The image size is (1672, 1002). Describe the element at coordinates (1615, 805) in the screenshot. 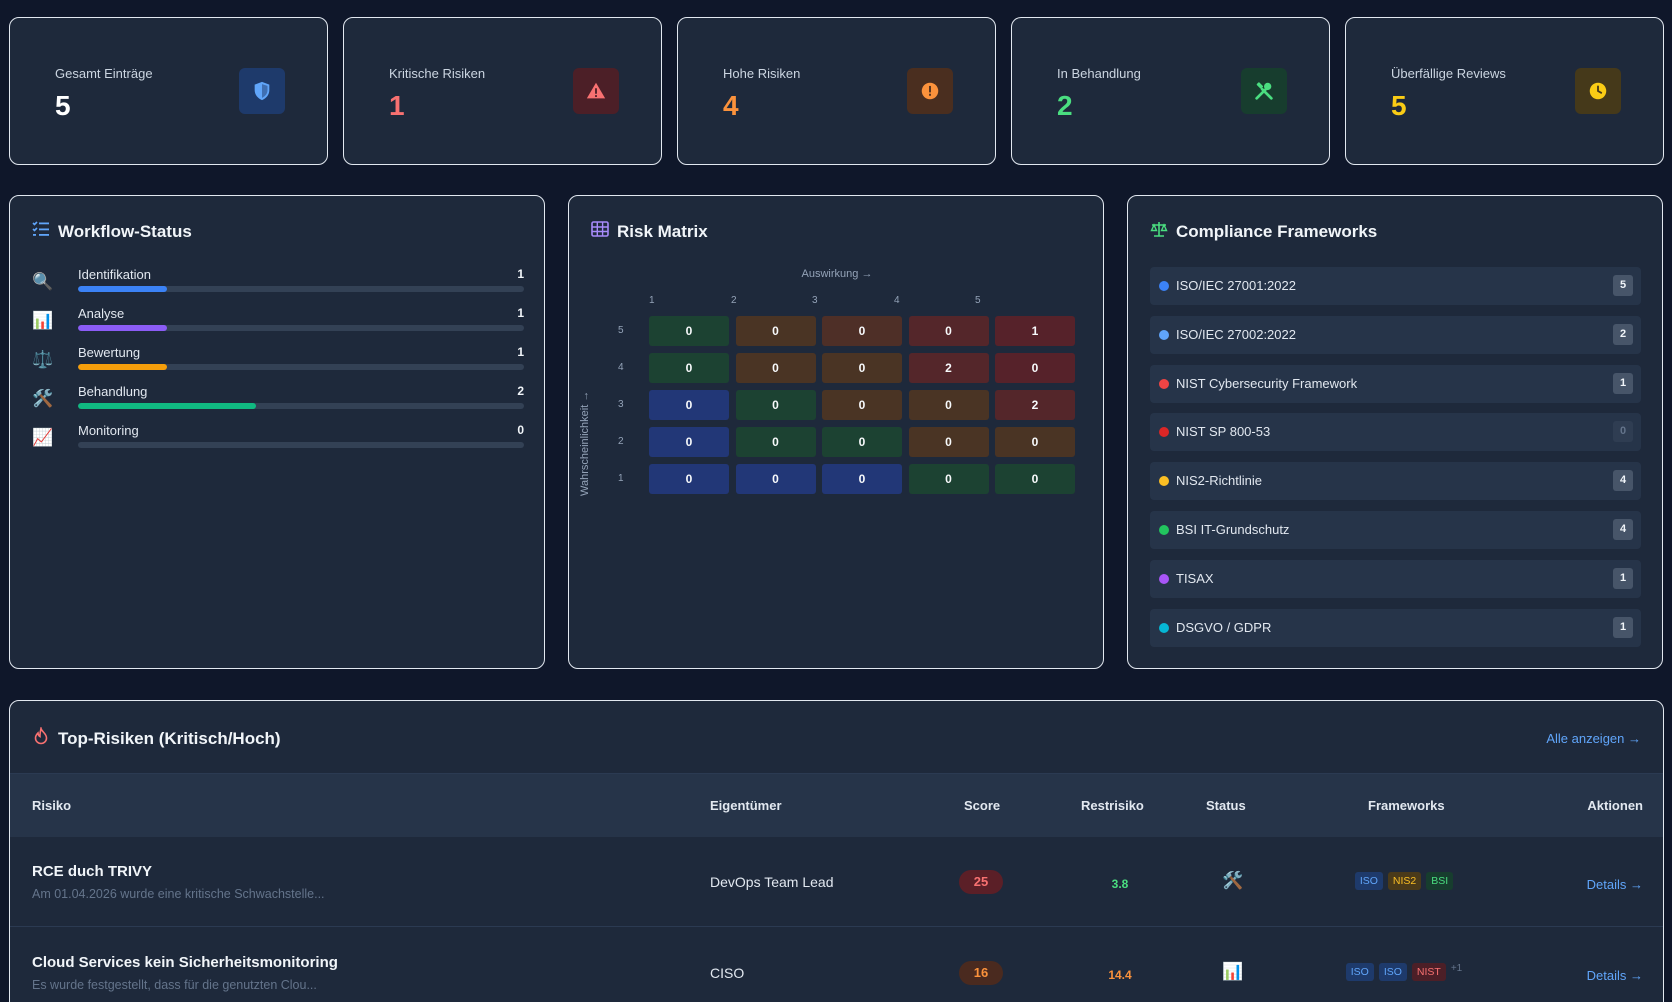

I see `column-header-actions: Aktionen` at that location.